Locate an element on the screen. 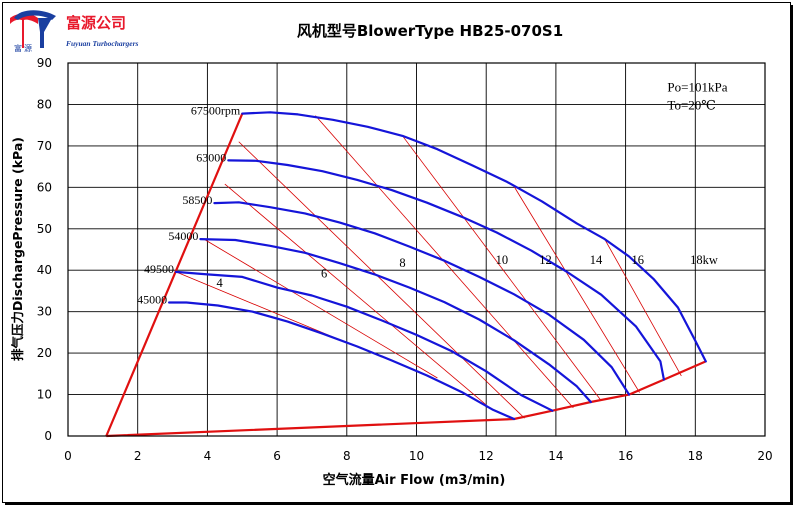 This screenshot has height=505, width=793. y-tick-label: 10 is located at coordinates (44, 395).